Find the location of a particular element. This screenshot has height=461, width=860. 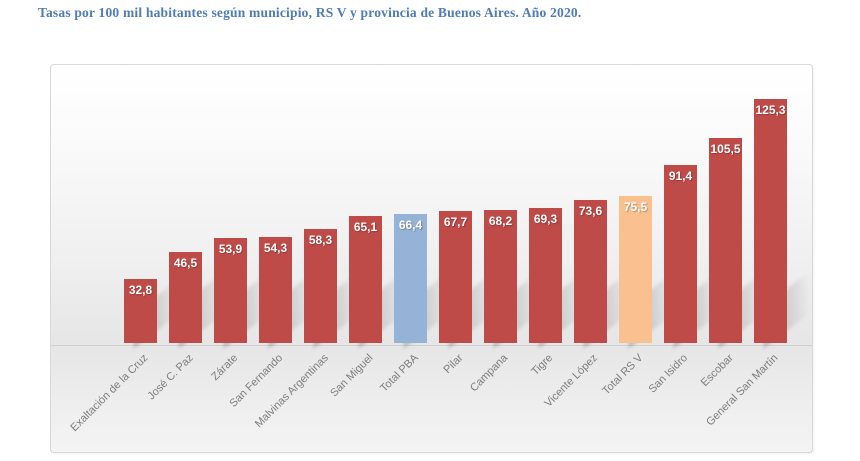

bar-total-rs-v: 75,5 is located at coordinates (635, 269).